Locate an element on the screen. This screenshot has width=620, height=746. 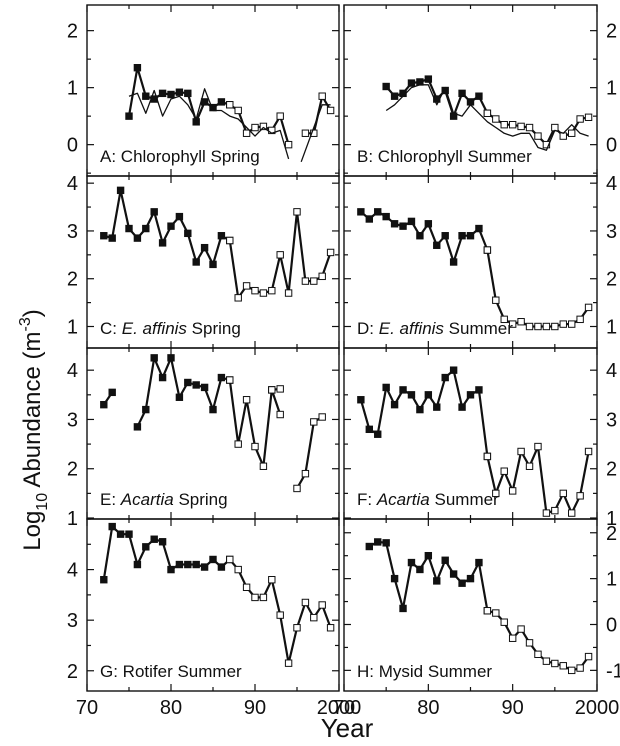
panel-b: 0 1 2 B: Chlorophyll Summer is located at coordinates (480, 90).